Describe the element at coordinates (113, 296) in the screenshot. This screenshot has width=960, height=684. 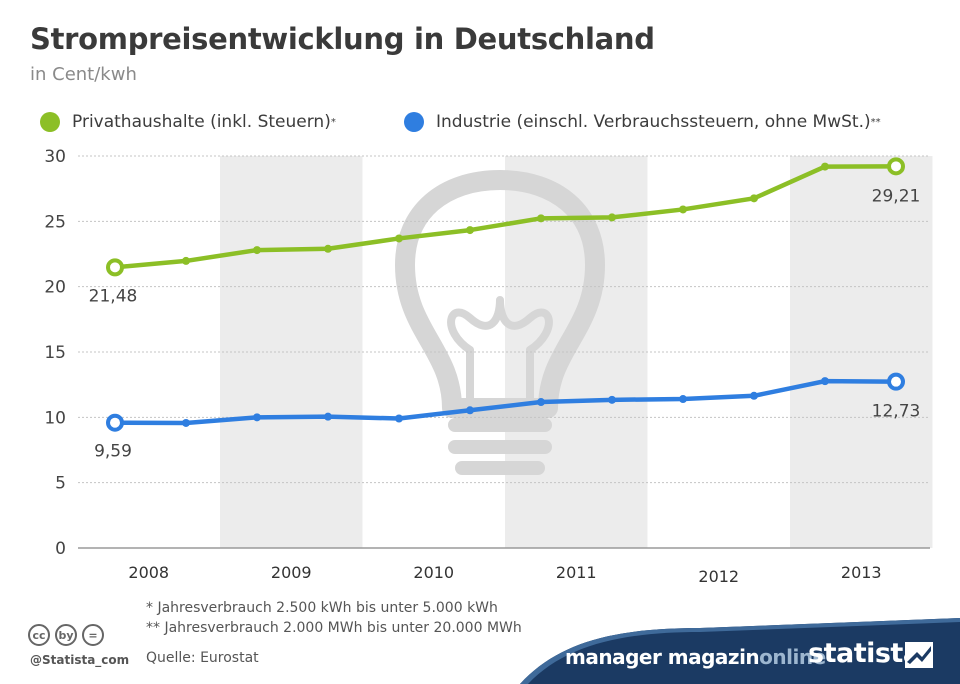
I see `data-label-privathaushalte-start: 21,48` at that location.